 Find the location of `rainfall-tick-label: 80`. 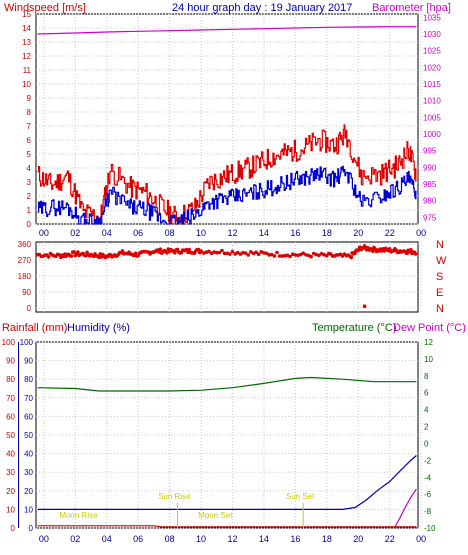

rainfall-tick-label: 80 is located at coordinates (10, 379).